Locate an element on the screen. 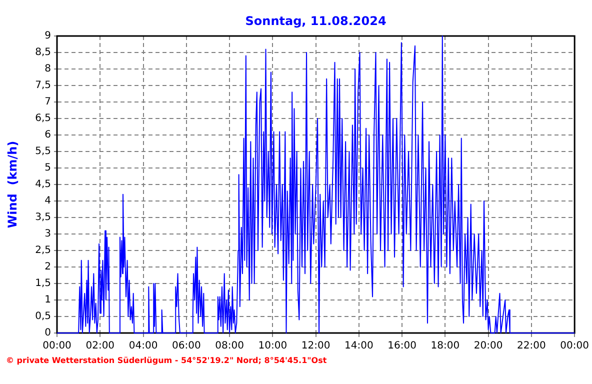 Image resolution: width=592 pixels, height=384 pixels. y-tick-label: 4,5 is located at coordinates (43, 184).